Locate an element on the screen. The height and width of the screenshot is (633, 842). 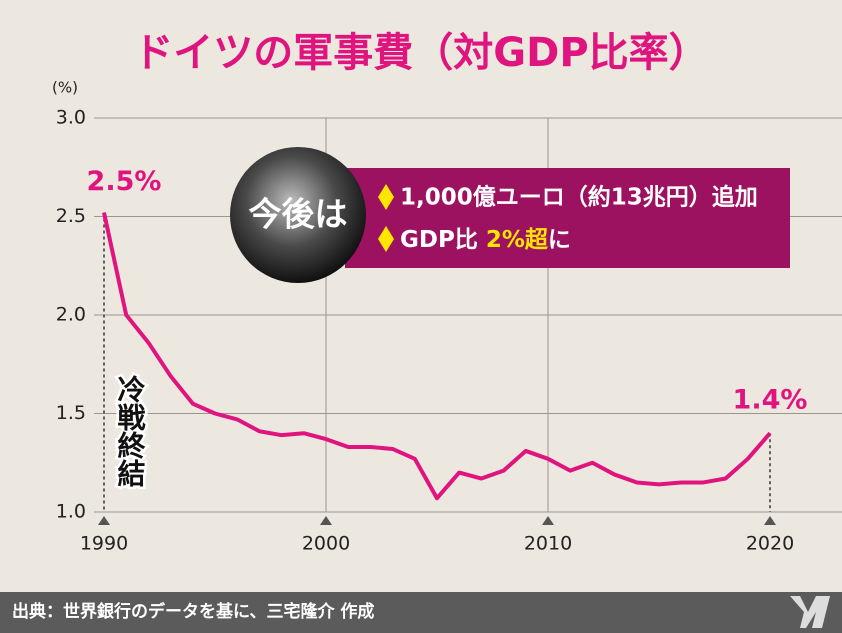
source: 出典：世界銀行のデータを基に、三宅隆介 作成 is located at coordinates (193, 611).